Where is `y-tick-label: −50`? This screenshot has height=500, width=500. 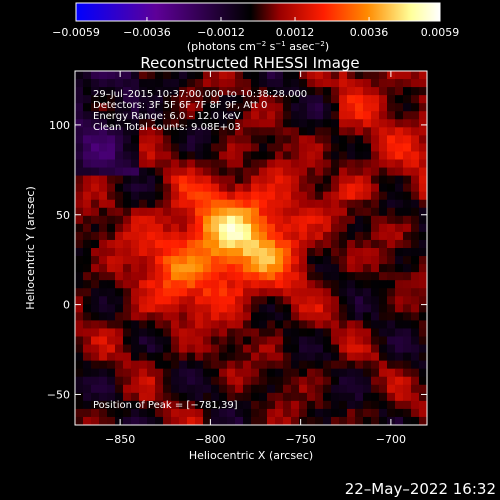
y-tick-label: −50 is located at coordinates (58, 394).